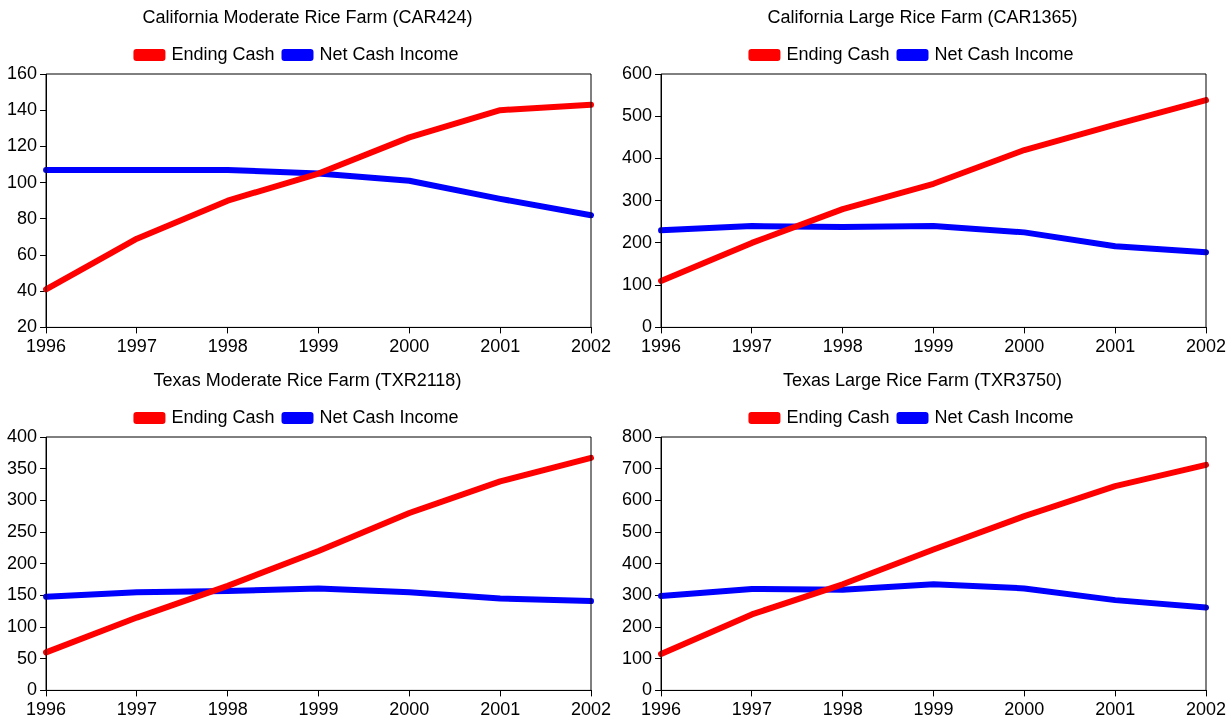  Describe the element at coordinates (27, 217) in the screenshot. I see `y-tick-label: 80` at that location.